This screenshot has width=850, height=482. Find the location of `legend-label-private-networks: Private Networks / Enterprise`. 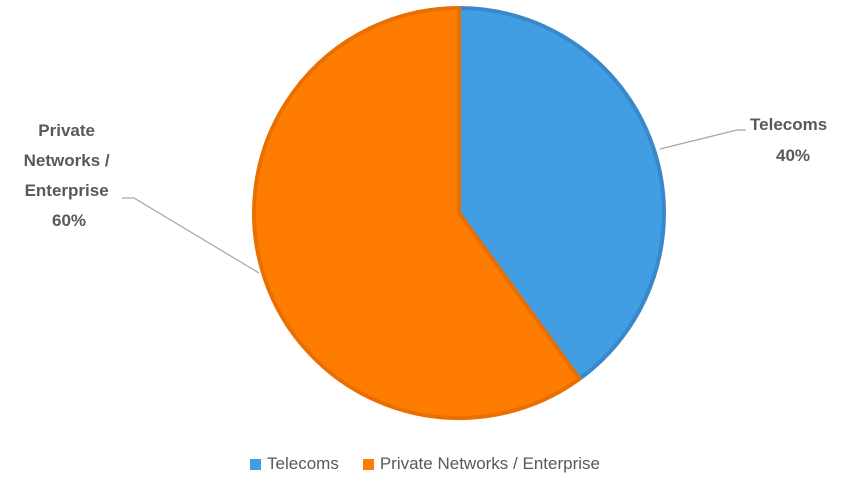

legend-label-private-networks: Private Networks / Enterprise is located at coordinates (489, 463).